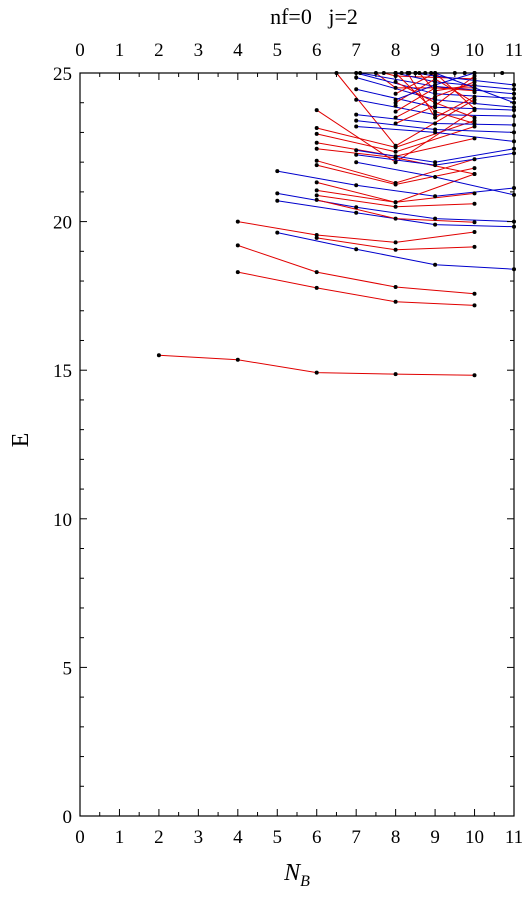  Describe the element at coordinates (80, 837) in the screenshot. I see `x-tick-label-bottom-0: 0` at that location.